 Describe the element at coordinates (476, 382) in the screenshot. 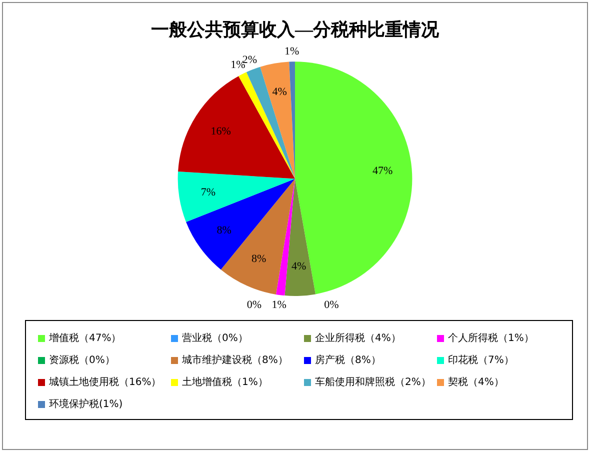

I see `legend-label: 契税（4%）` at that location.